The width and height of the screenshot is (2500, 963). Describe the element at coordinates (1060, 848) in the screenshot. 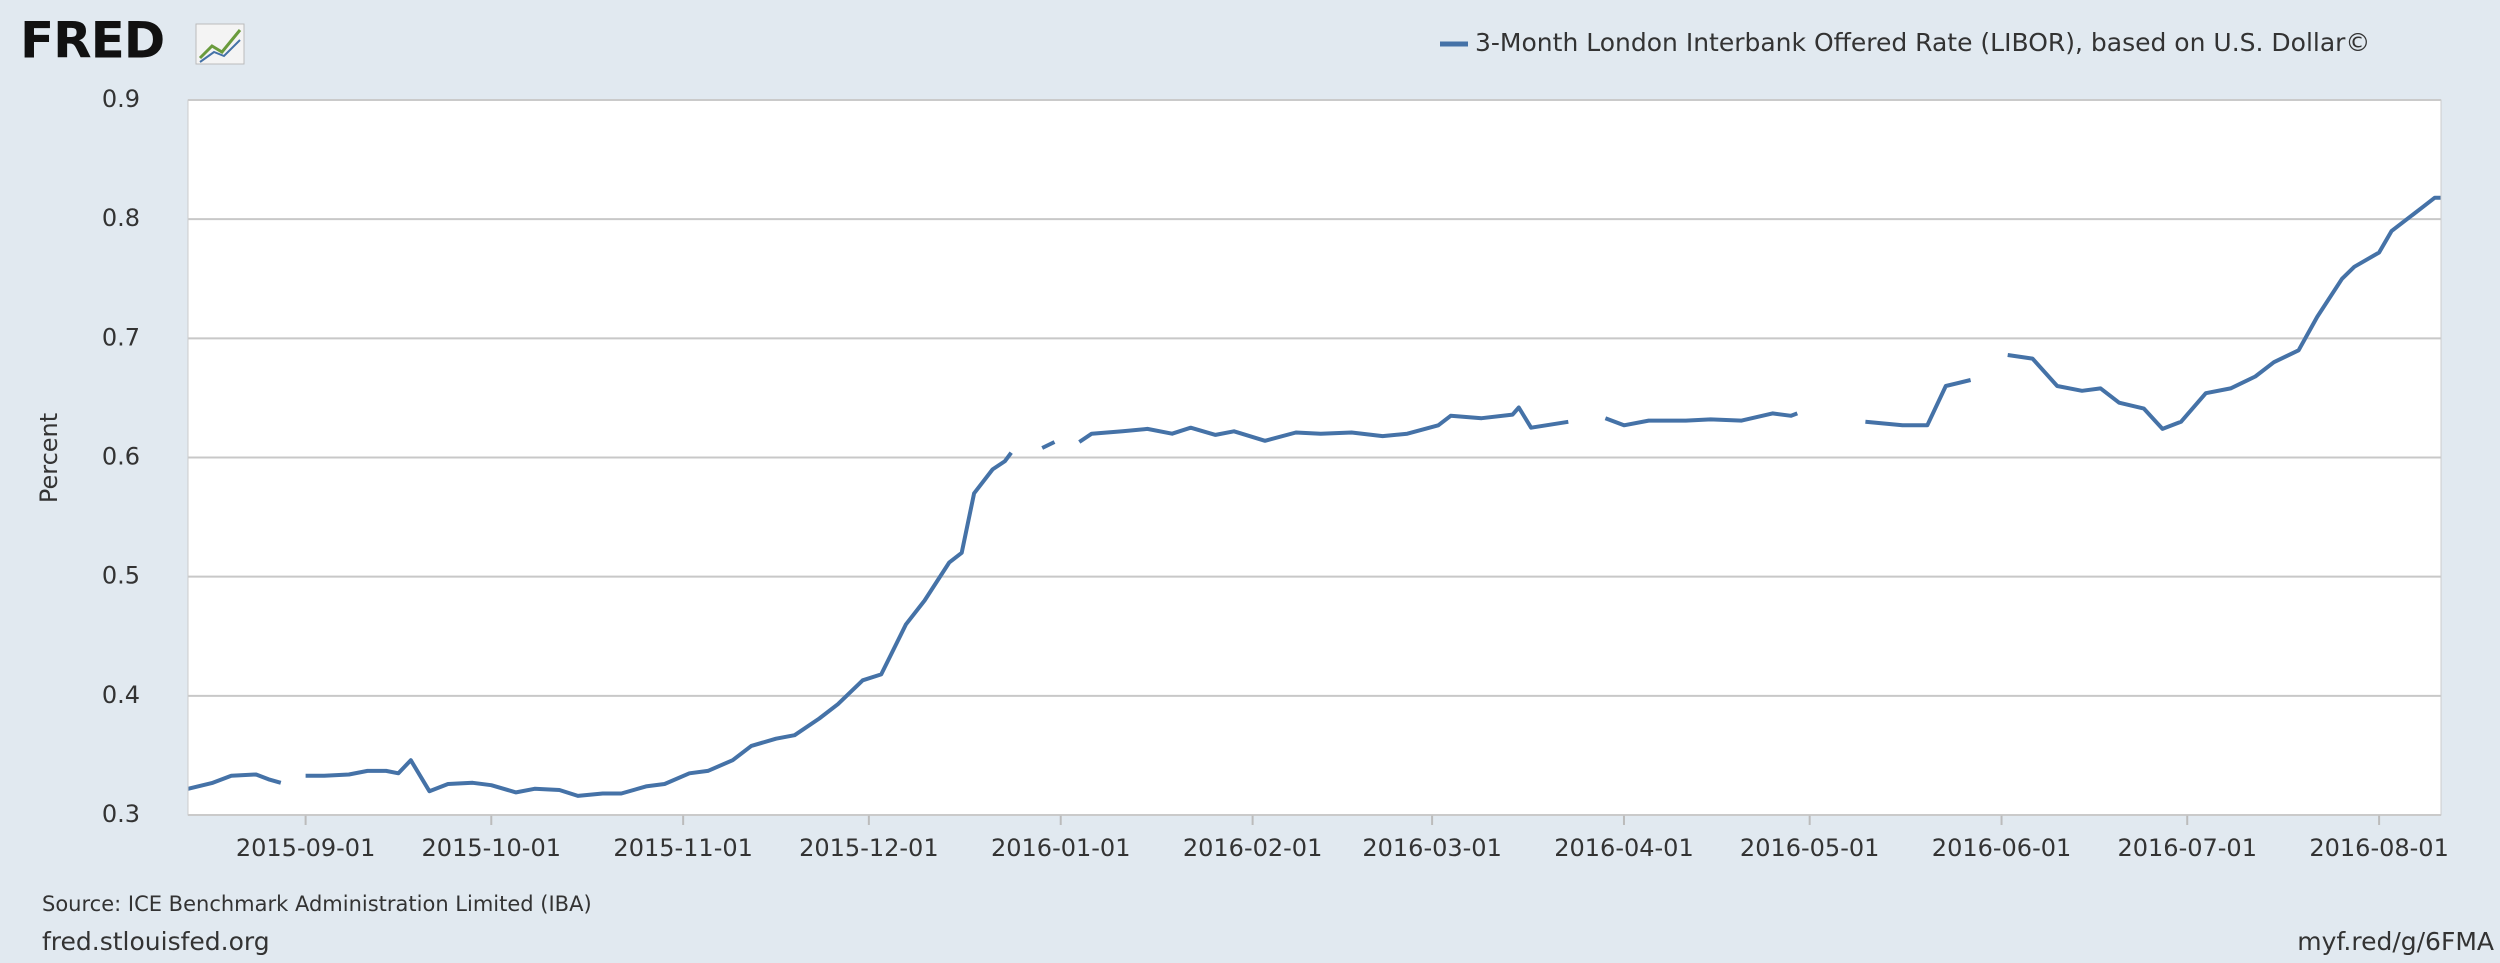

I see `x-tick-label: 2016-01-01` at that location.